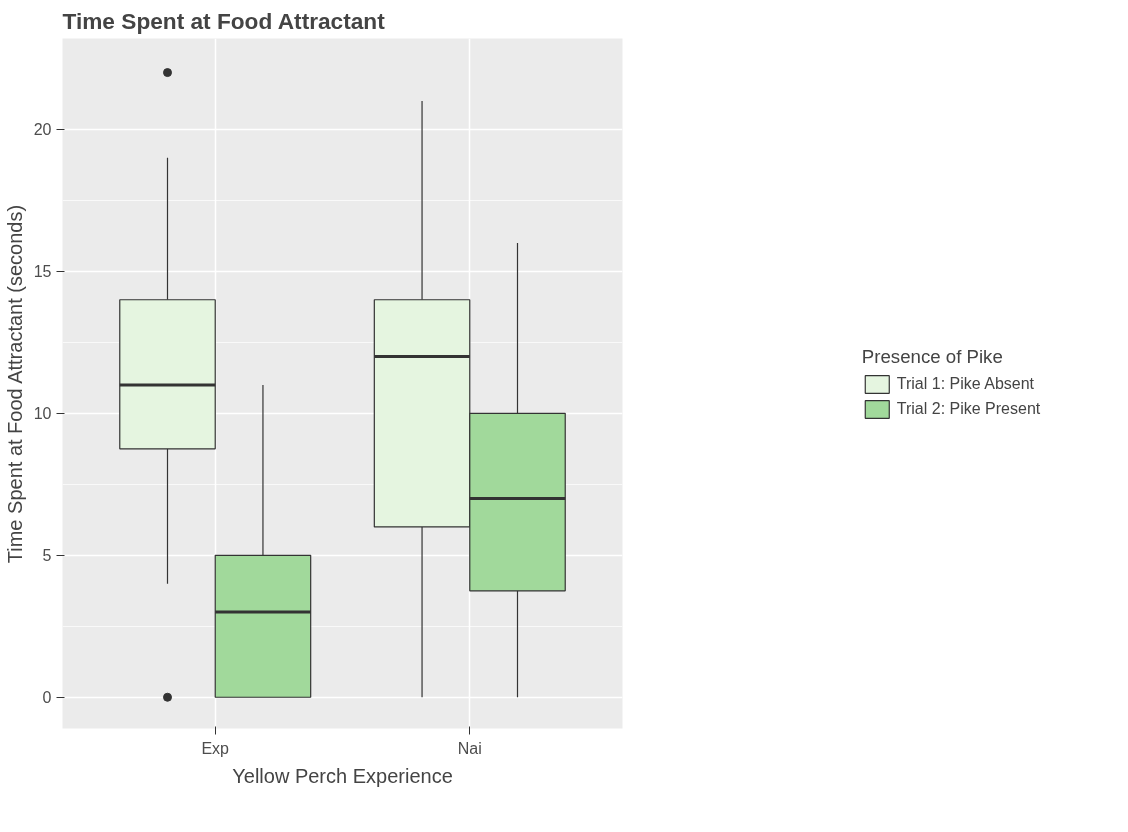 The image size is (1128, 832). I want to click on x-axis-title: Yellow Perch Experience, so click(342, 775).